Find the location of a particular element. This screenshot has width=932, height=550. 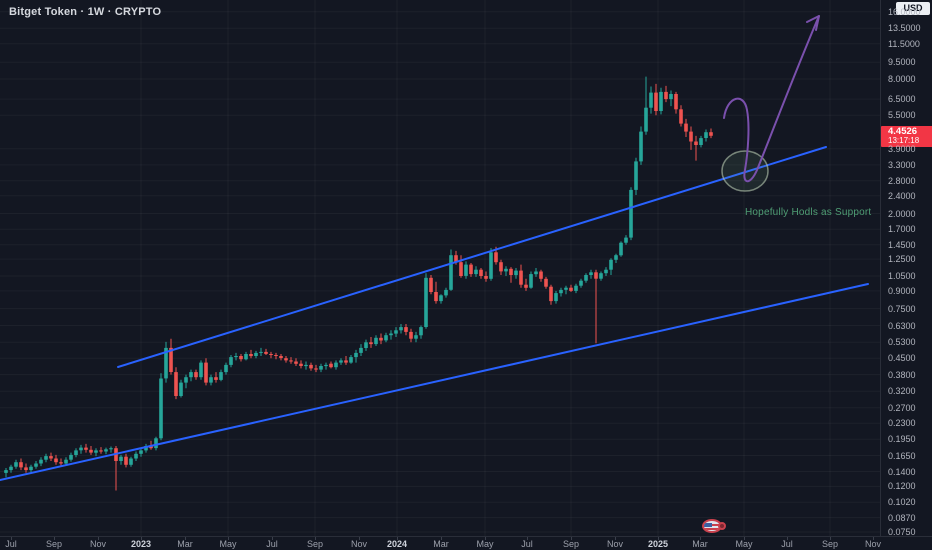

price-tick-label: 0.3800 is located at coordinates (902, 374).